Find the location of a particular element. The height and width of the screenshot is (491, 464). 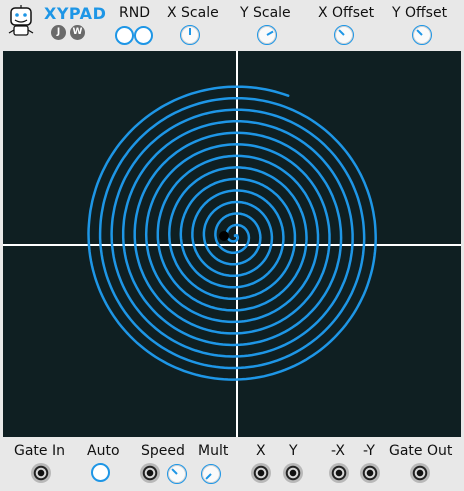

speed-cv-jack is located at coordinates (150, 473).